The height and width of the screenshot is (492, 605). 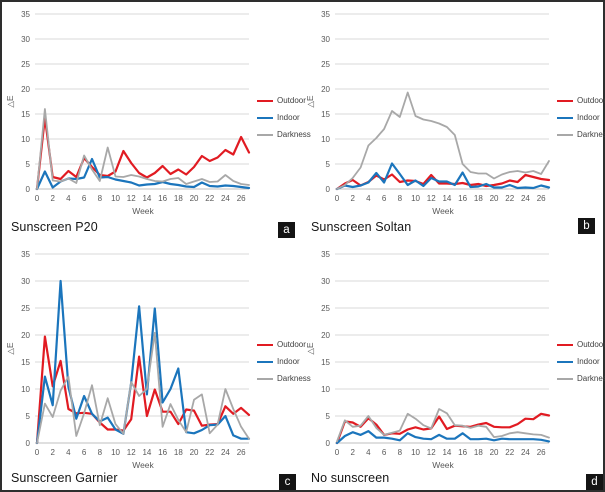 What do you see at coordinates (325, 139) in the screenshot?
I see `y-tick-label: 10` at bounding box center [325, 139].